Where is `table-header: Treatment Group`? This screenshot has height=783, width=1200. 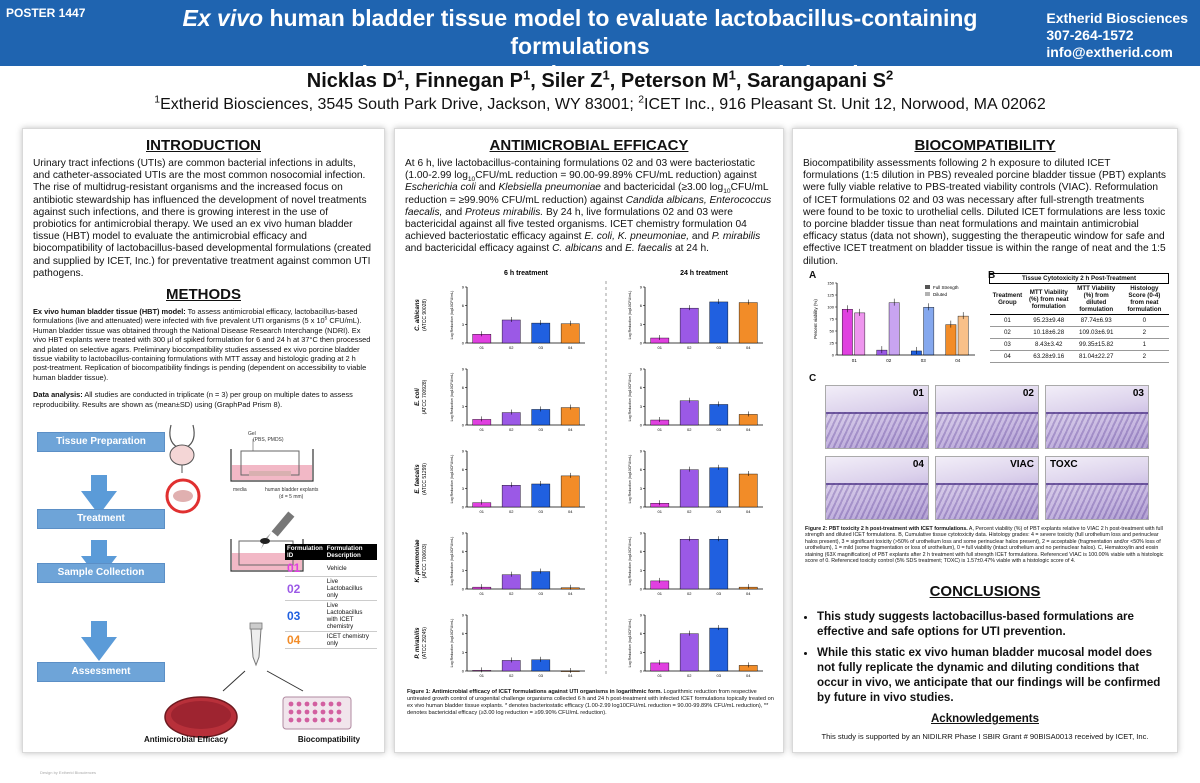
table-header: Treatment Group is located at coordinates (1007, 299).